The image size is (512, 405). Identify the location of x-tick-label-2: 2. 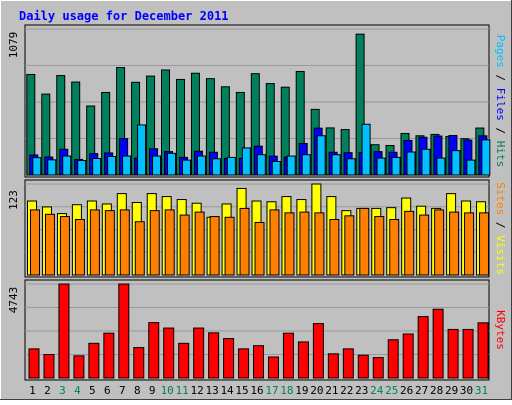
(47, 390).